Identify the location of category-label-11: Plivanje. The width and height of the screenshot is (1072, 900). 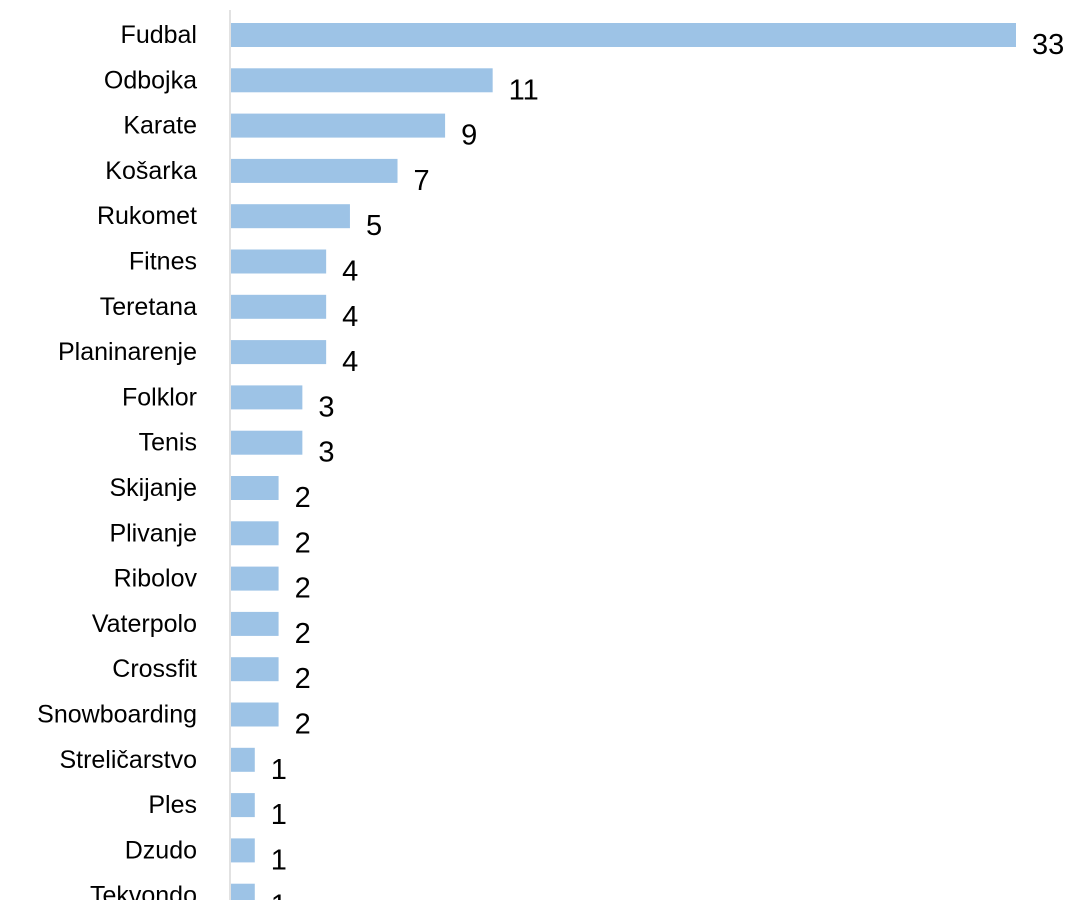
(153, 533).